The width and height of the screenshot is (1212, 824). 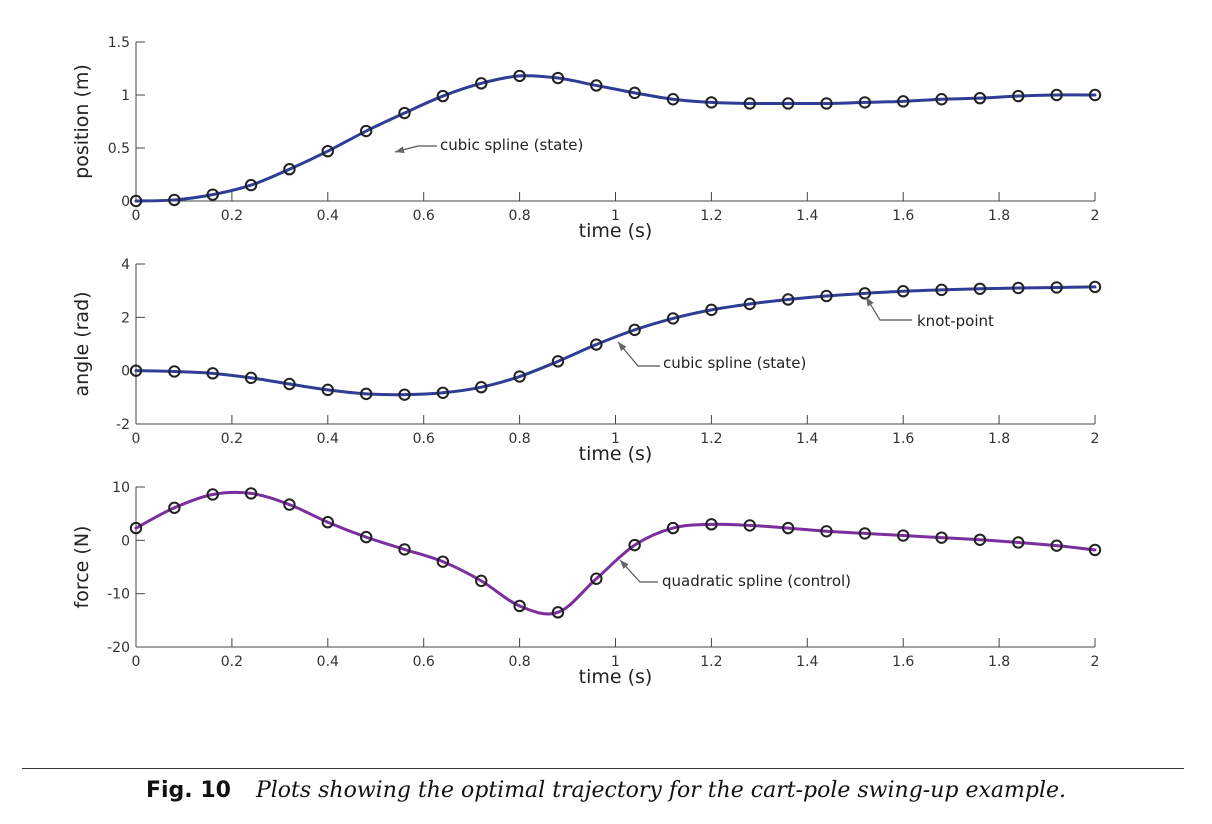 I want to click on y-tick-label: 1, so click(x=125, y=96).